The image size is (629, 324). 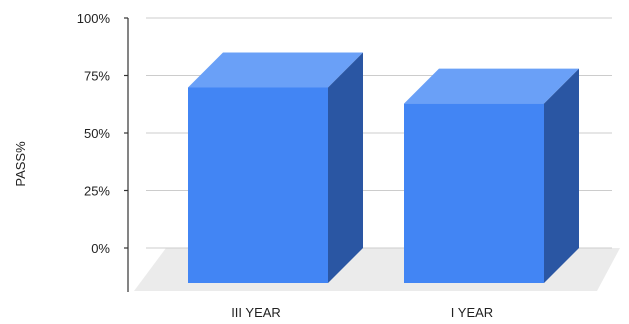 What do you see at coordinates (472, 312) in the screenshot?
I see `x-category-label: I YEAR` at bounding box center [472, 312].